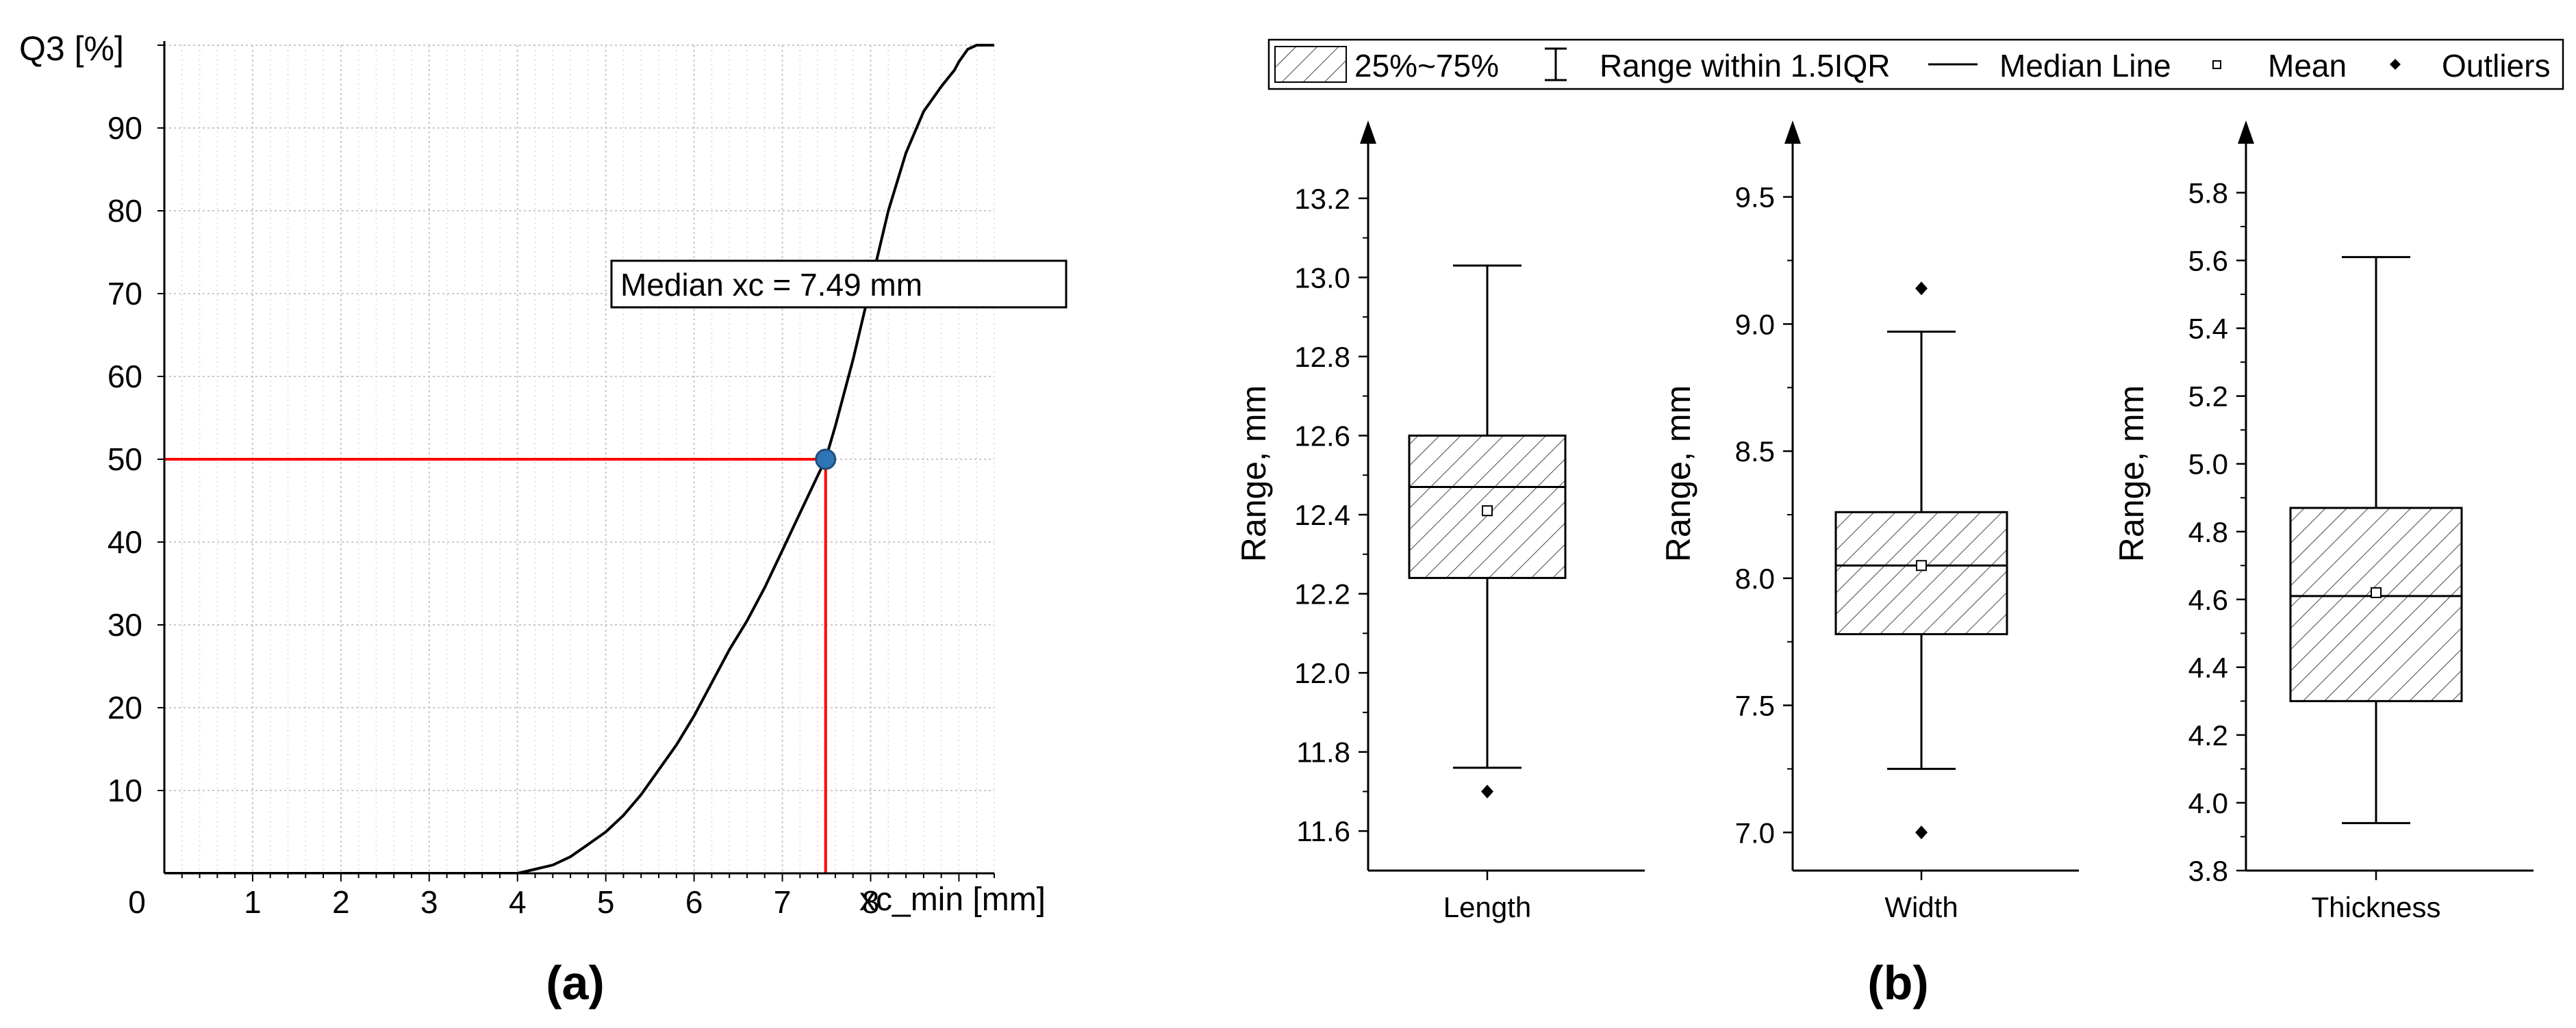 The image size is (2576, 1028). I want to click on y-tick-label: 9.5, so click(1755, 197).